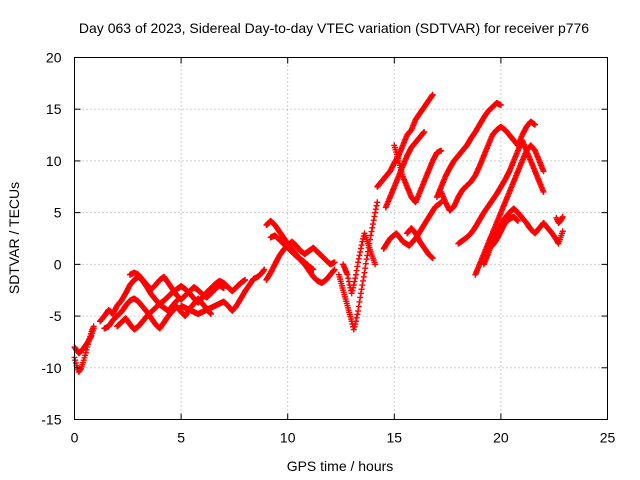 This screenshot has height=480, width=640. I want to click on y-tick-label: 0, so click(58, 264).